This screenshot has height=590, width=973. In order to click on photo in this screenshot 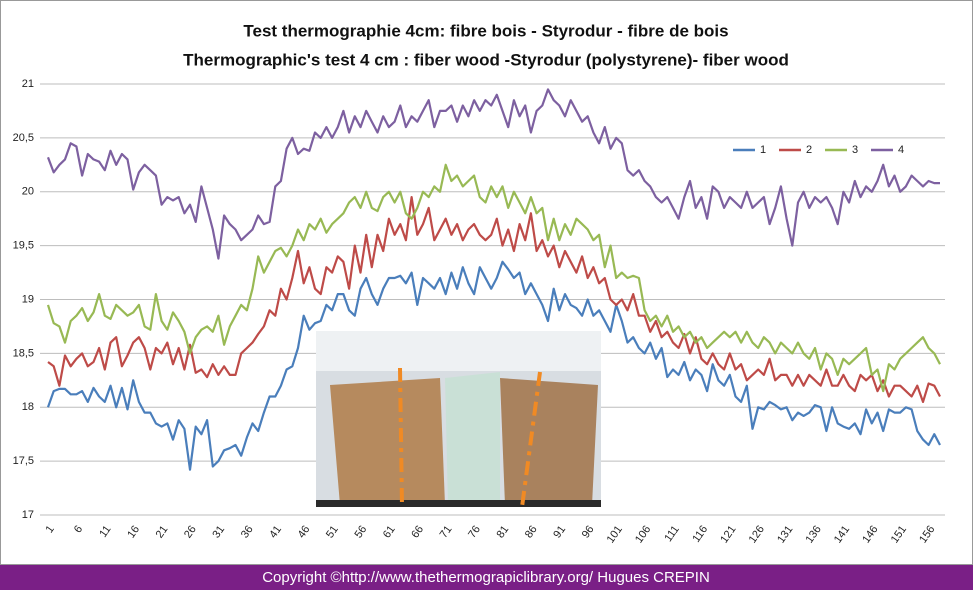, I will do `click(458, 419)`.